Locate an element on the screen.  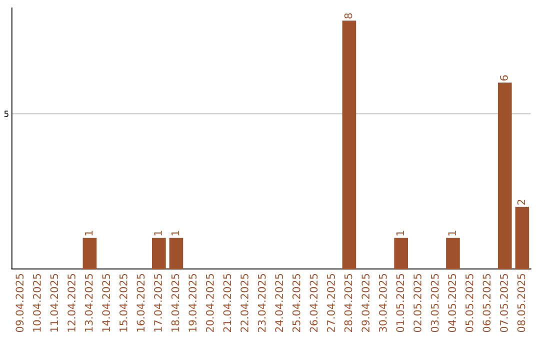
x-tick-label: 24.04.2025 is located at coordinates (279, 303).